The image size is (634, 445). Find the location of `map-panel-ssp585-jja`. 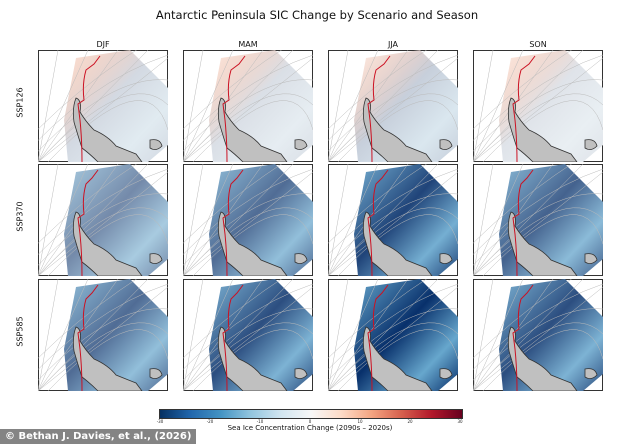

map-panel-ssp585-jja is located at coordinates (393, 335).